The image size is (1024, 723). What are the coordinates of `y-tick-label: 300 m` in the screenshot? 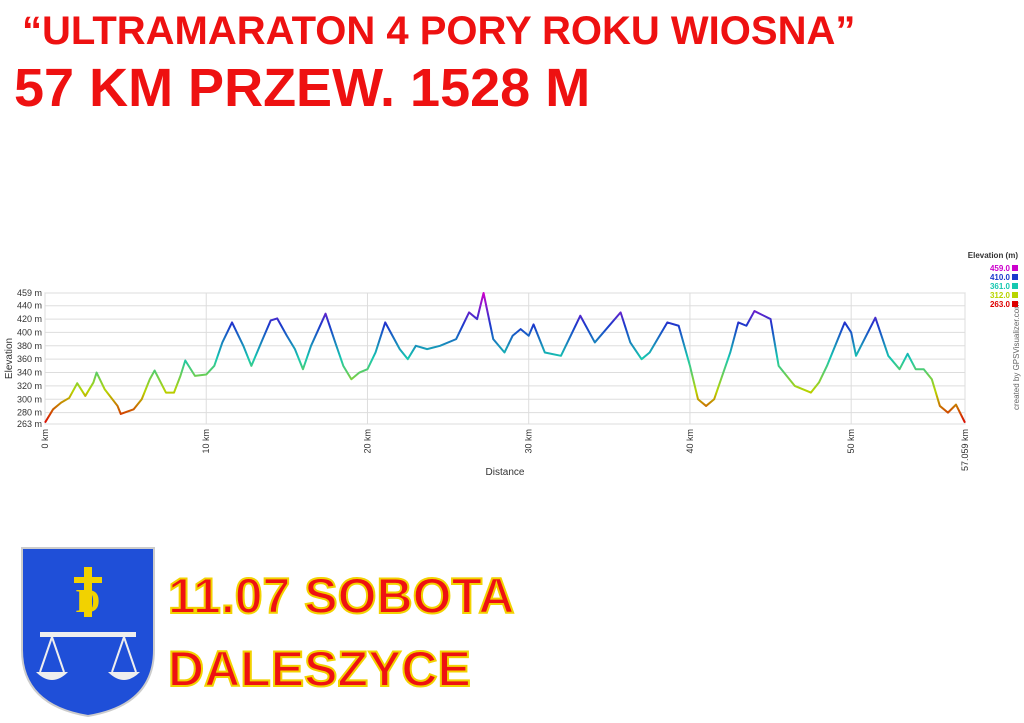 It's located at (29, 399).